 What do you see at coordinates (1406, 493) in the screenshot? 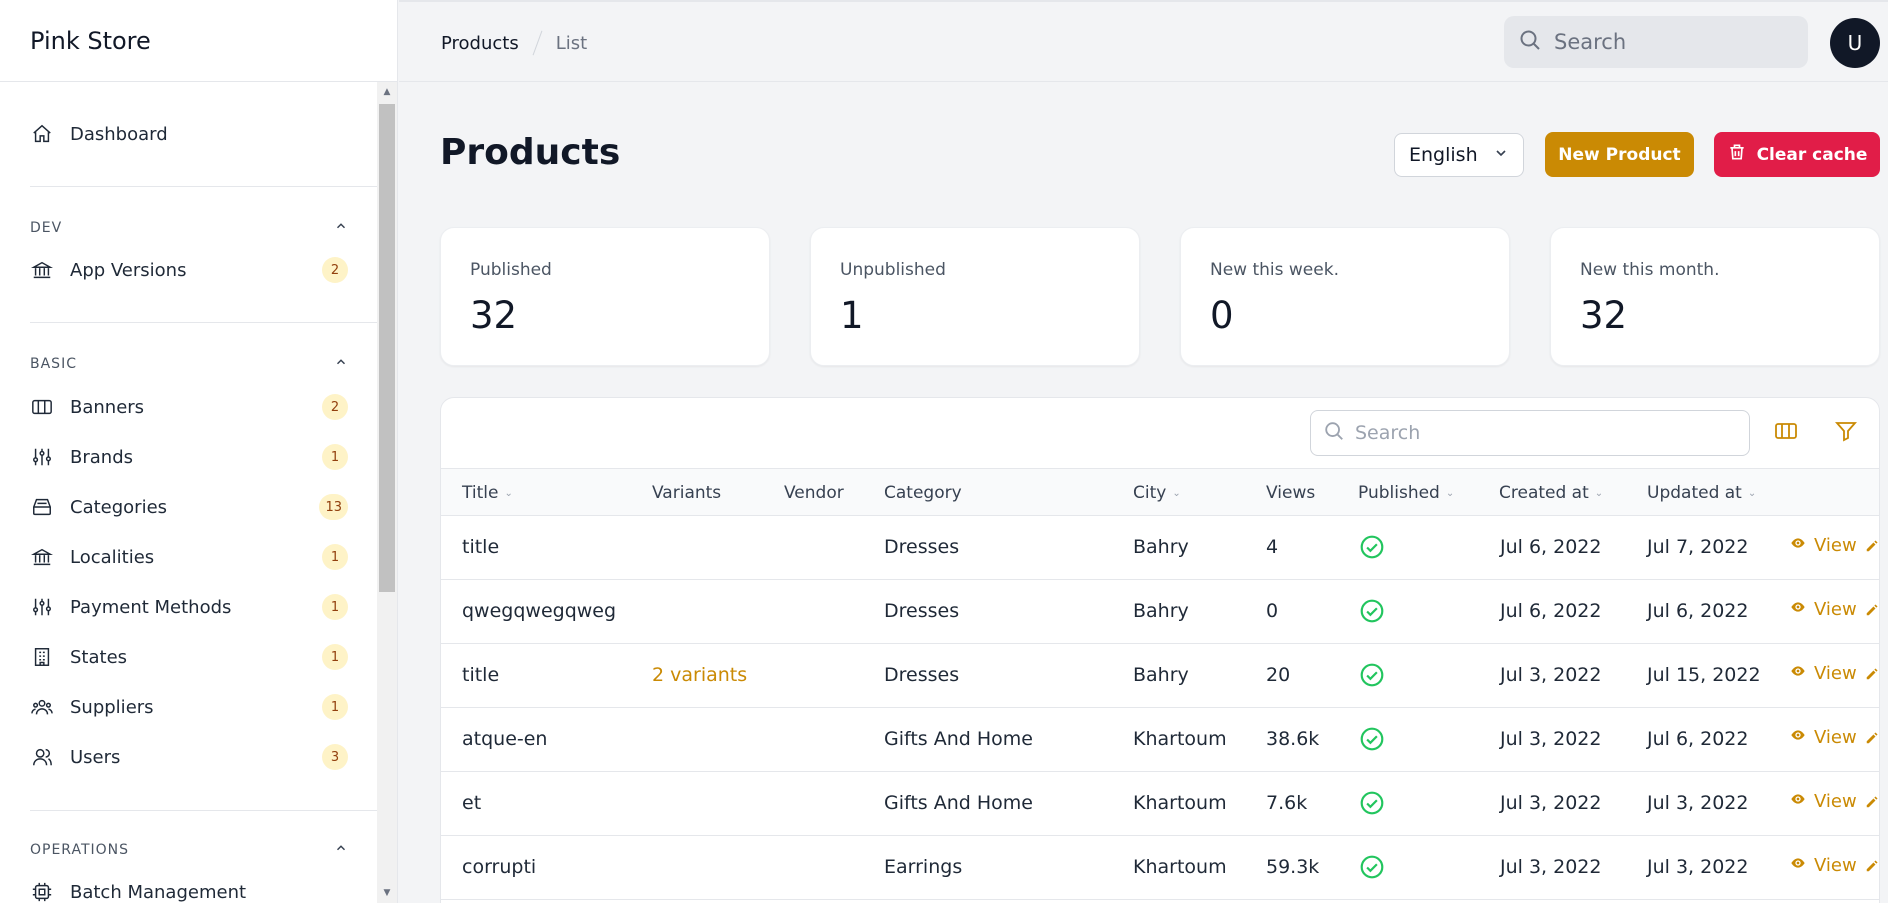
I see `col-header-published: Published ⌄` at bounding box center [1406, 493].